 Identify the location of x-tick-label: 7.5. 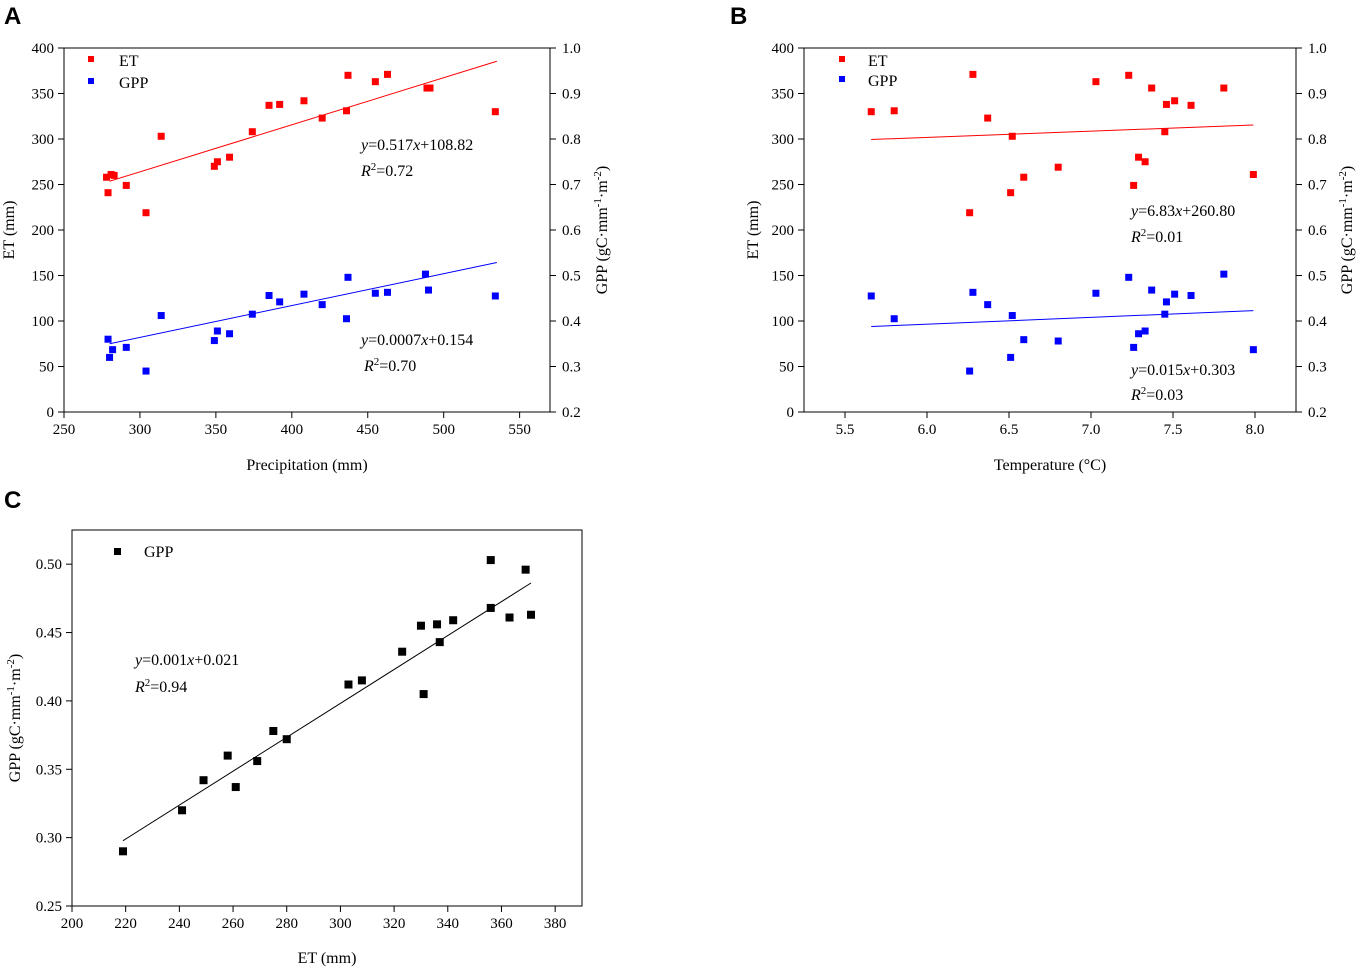
(1173, 430).